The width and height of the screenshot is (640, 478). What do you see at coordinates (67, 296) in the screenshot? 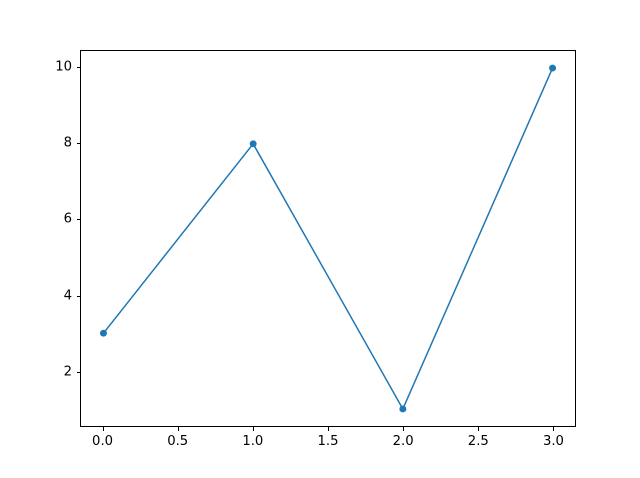
I see `y-tick-label: 4` at bounding box center [67, 296].